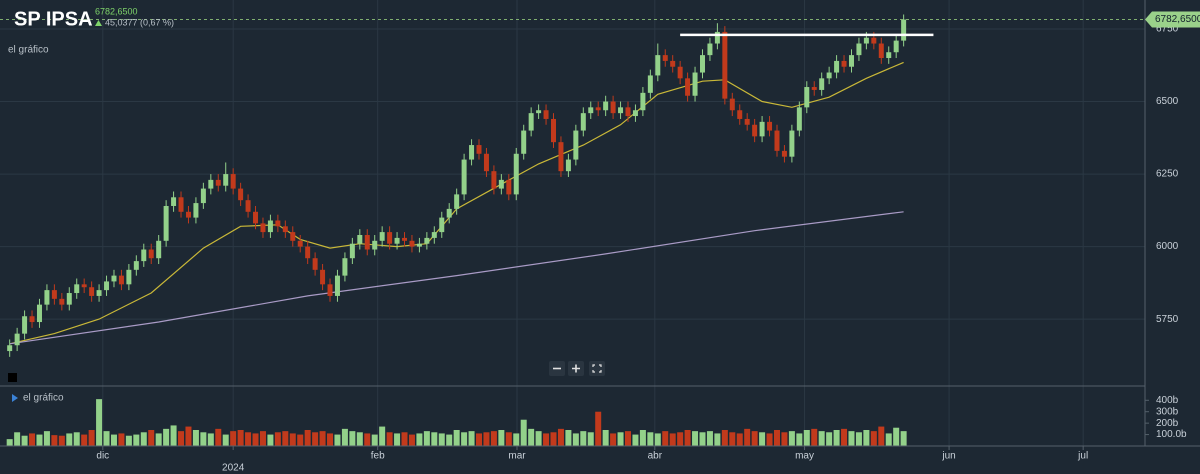 This screenshot has height=474, width=1200. What do you see at coordinates (378, 456) in the screenshot?
I see `x-tick-label: feb` at bounding box center [378, 456].